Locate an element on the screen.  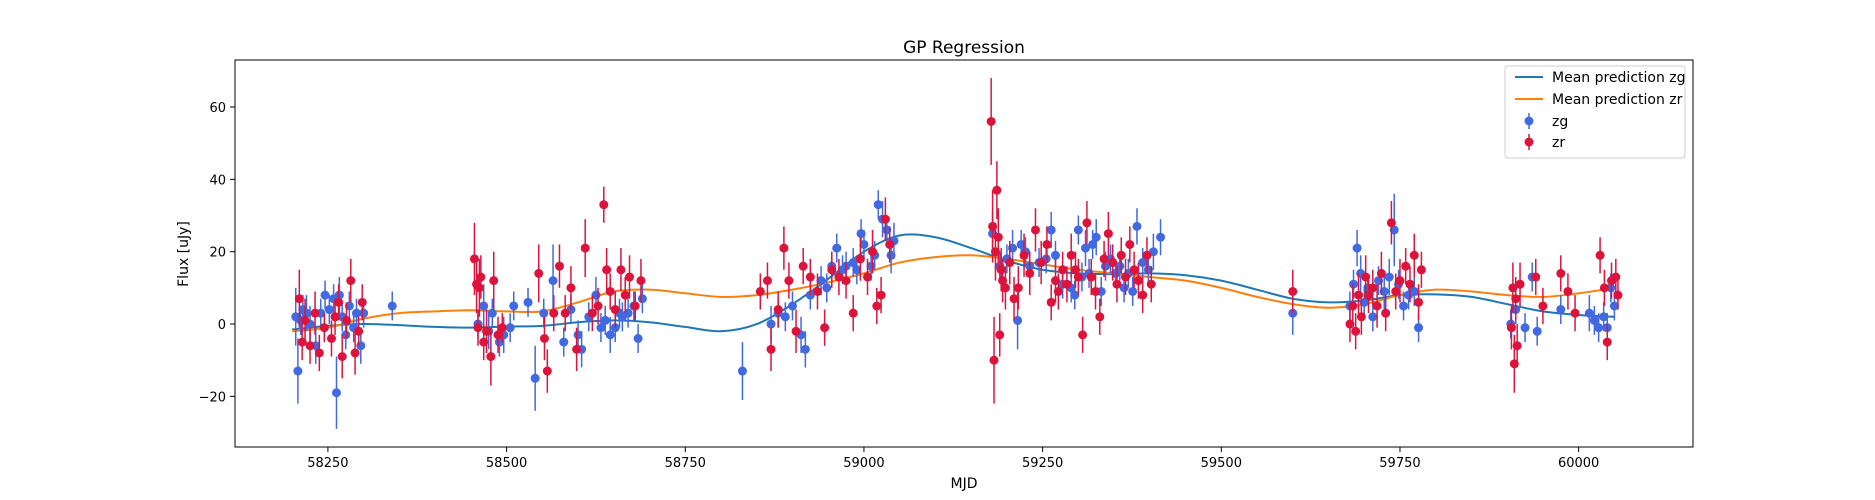
y-axis-label: Flux [uJy] is located at coordinates (184, 254).